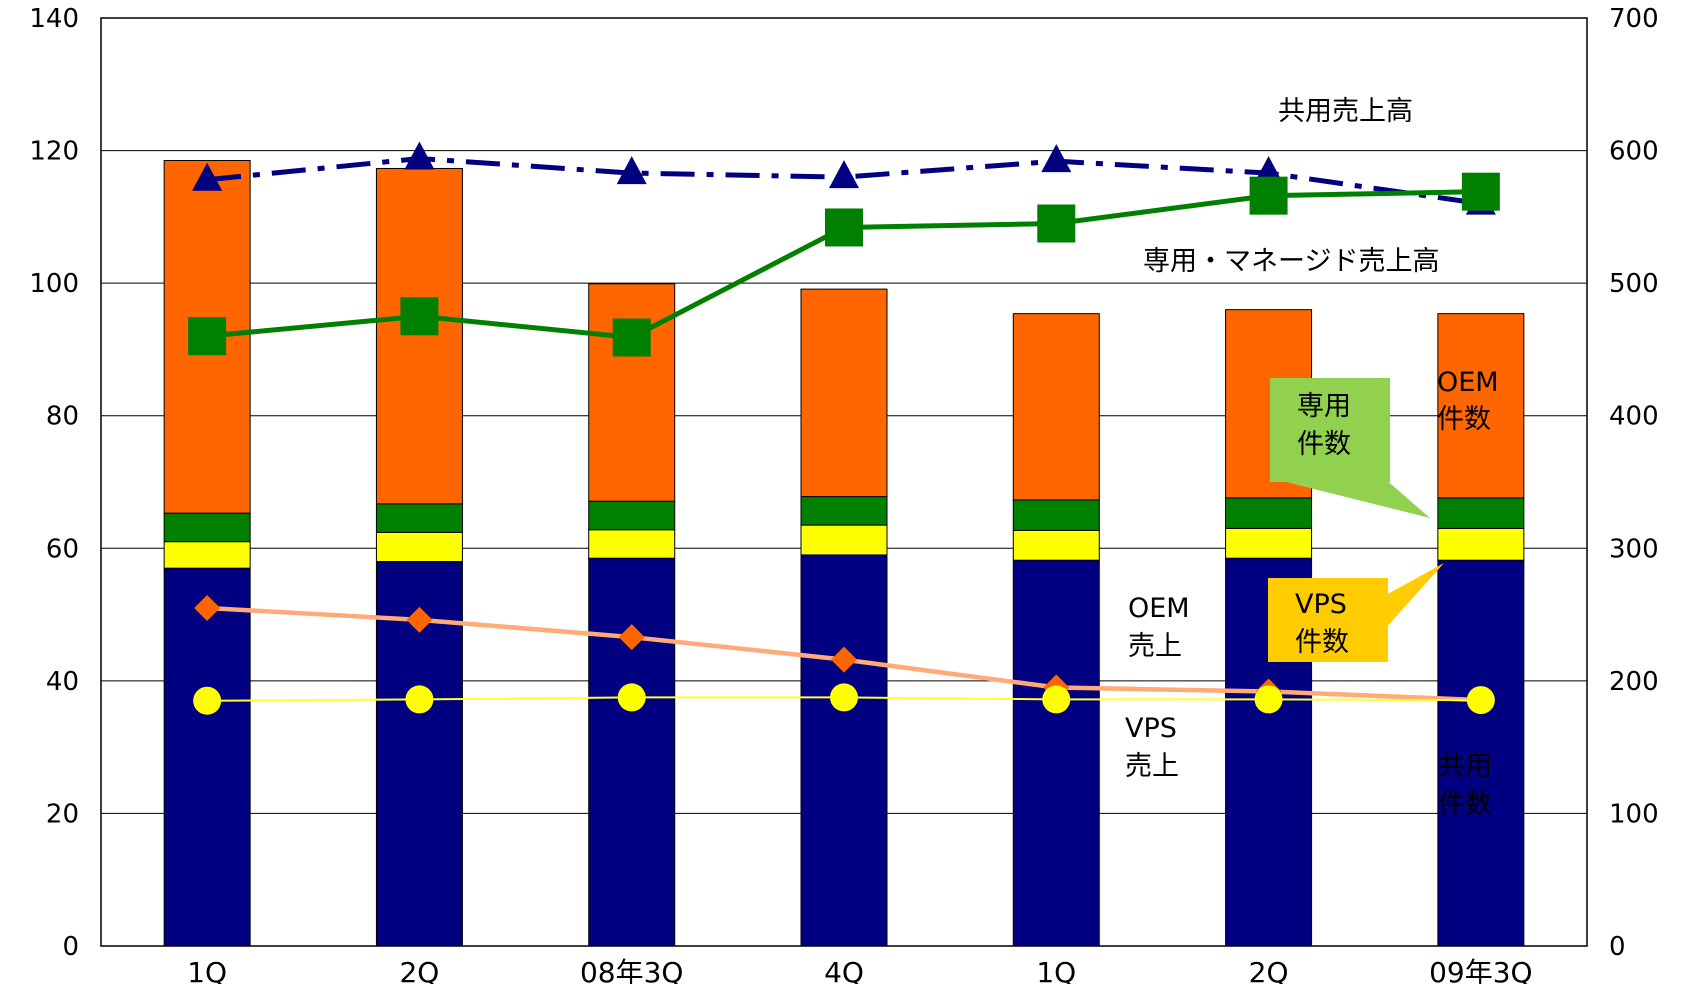 Image resolution: width=1697 pixels, height=984 pixels. Describe the element at coordinates (1291, 261) in the screenshot. I see `label-dedicated-sales: 専用・マネージド売上高` at that location.